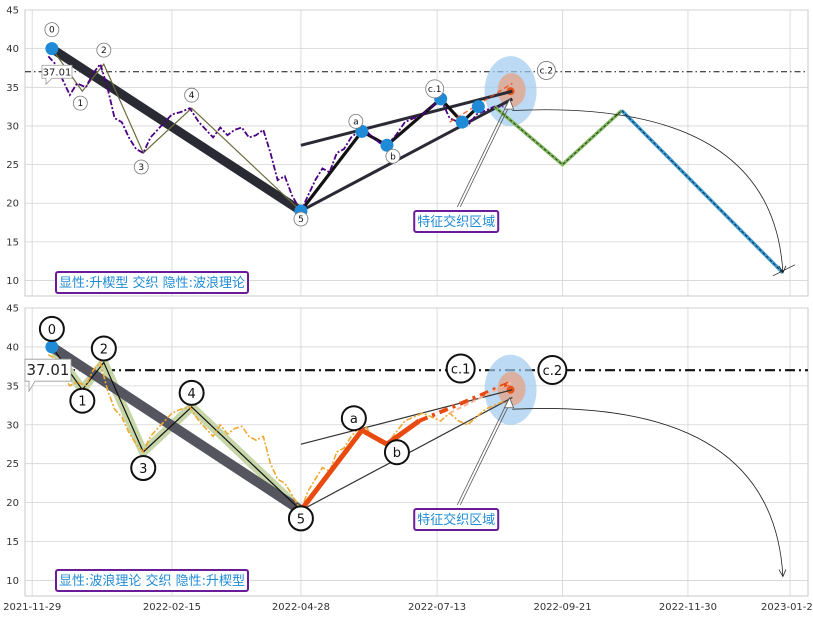 This screenshot has width=813, height=620. Describe the element at coordinates (32, 607) in the screenshot. I see `x-tick-label: 2021-11-29` at that location.